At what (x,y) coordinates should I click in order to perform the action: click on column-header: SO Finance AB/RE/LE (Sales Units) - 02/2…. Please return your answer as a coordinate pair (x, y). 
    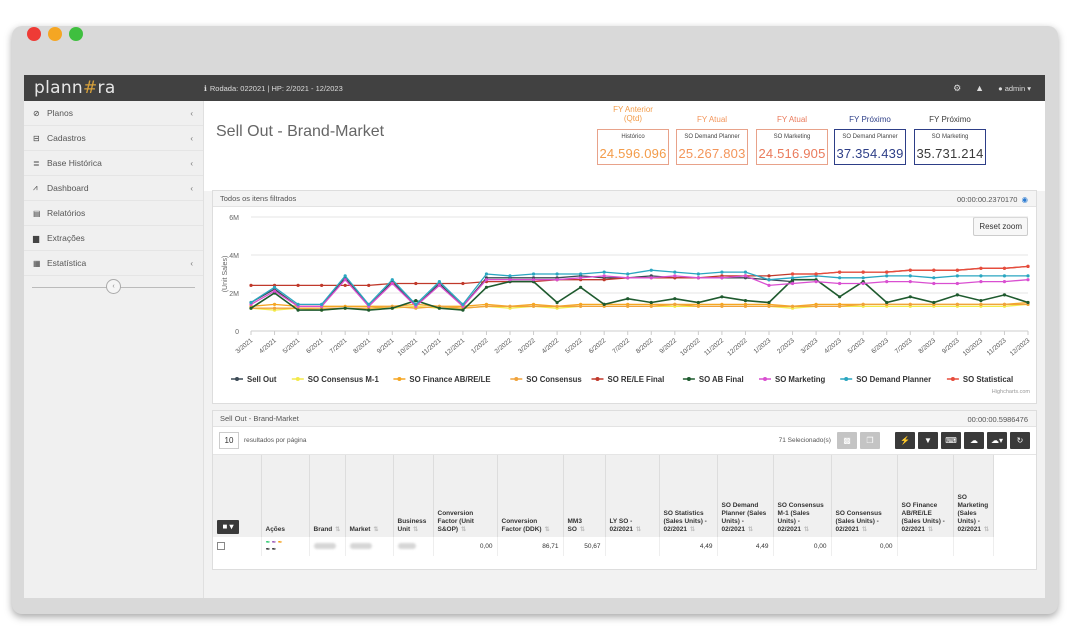
    Looking at the image, I should click on (925, 496).